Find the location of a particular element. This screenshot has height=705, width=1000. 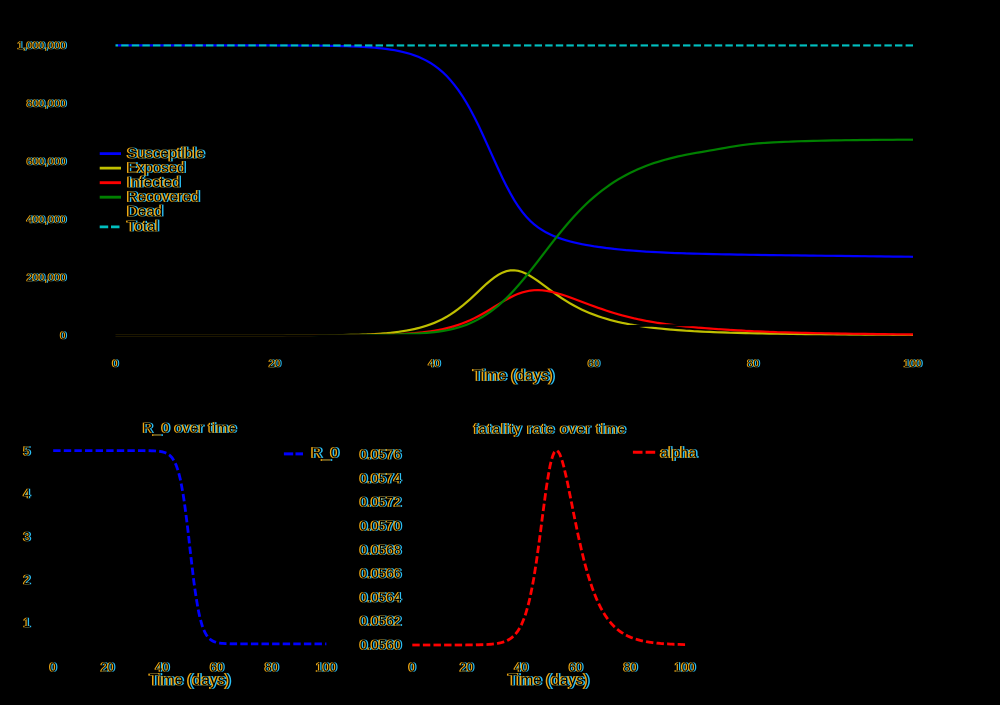

svg-text: R_0 over time is located at coordinates (191, 428).